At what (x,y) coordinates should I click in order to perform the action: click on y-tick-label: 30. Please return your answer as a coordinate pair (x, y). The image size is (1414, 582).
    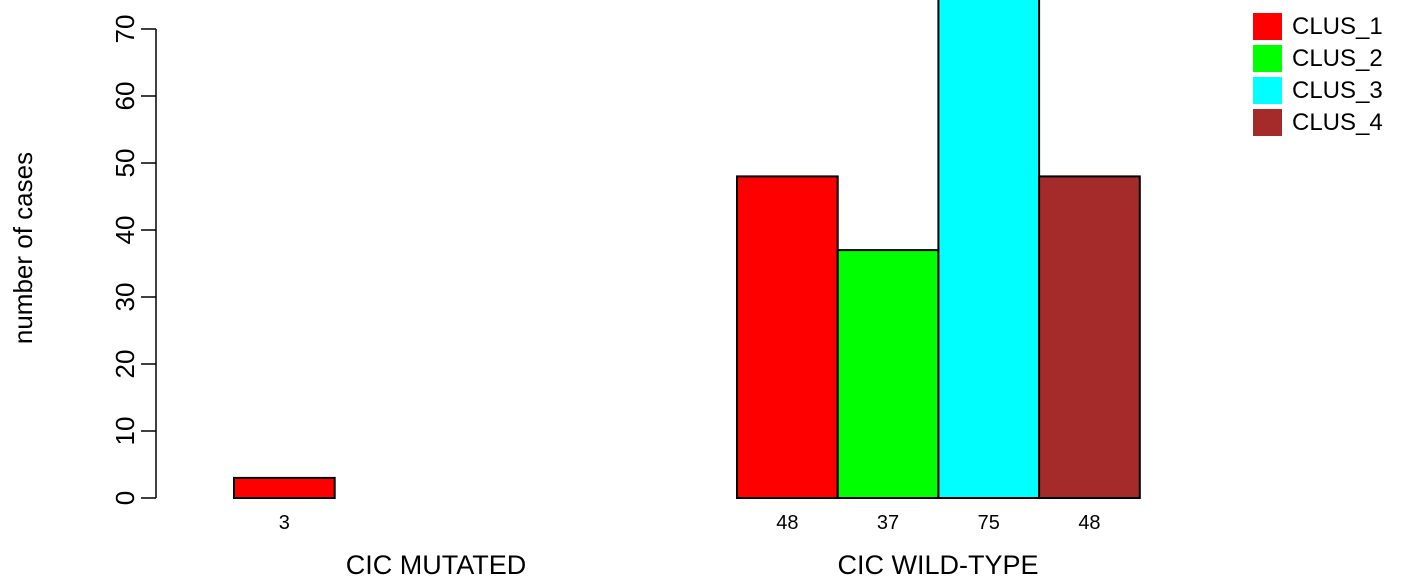
    Looking at the image, I should click on (125, 297).